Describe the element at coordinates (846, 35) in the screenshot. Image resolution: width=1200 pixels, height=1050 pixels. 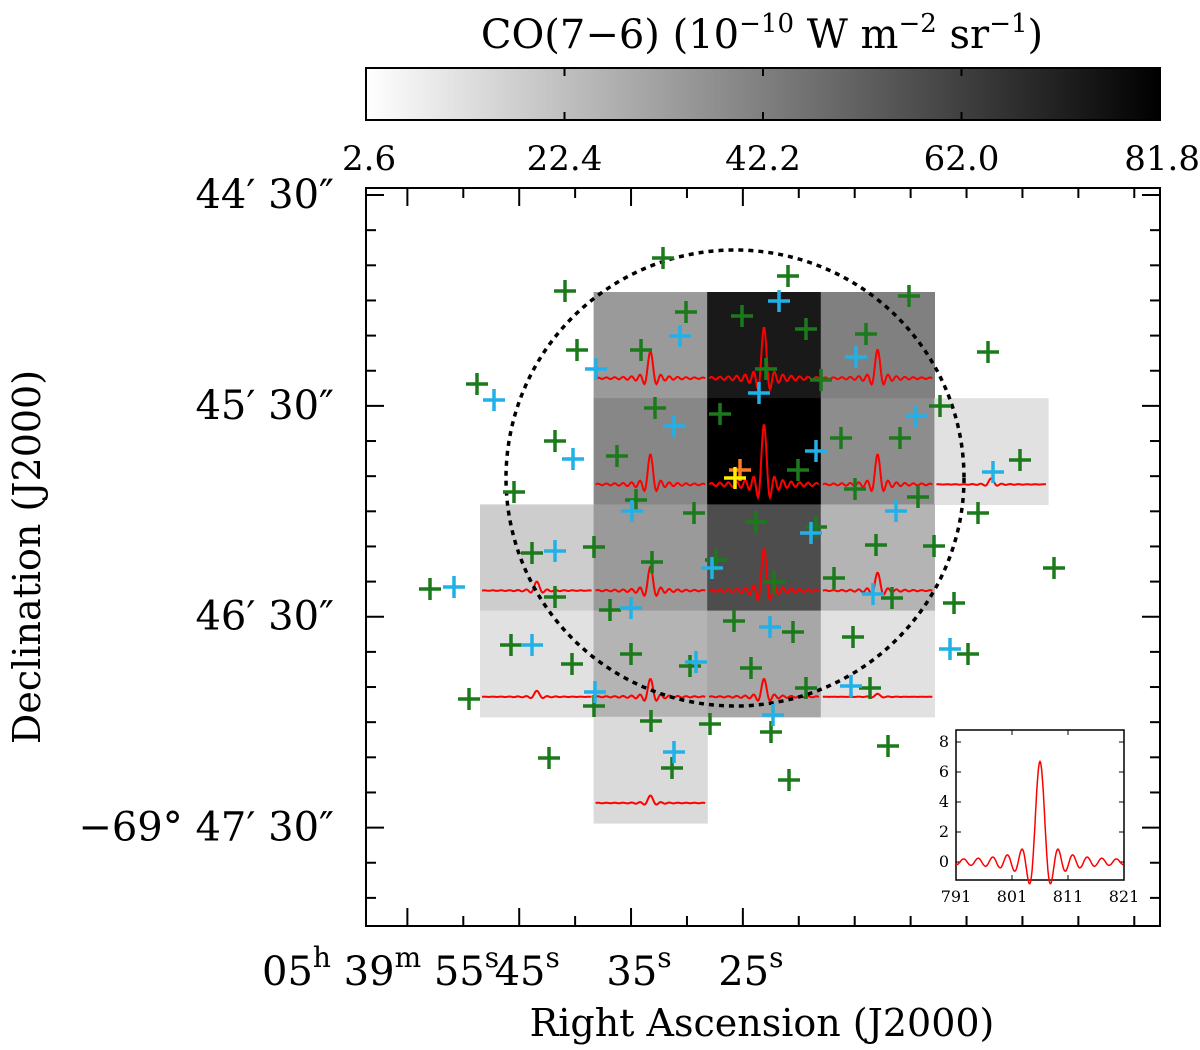
I see `colorbar-title-part2: W m` at that location.